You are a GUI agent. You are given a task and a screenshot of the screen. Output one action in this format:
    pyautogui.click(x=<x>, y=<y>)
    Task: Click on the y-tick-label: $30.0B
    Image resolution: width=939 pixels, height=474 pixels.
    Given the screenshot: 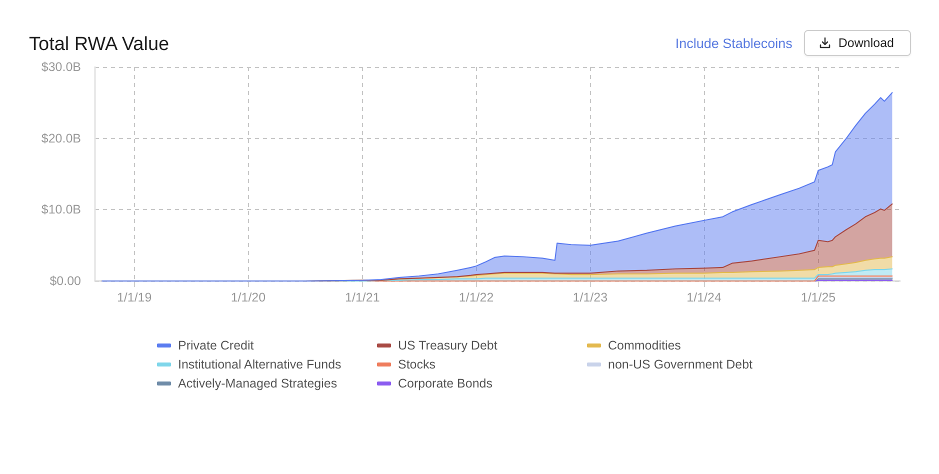 What is the action you would take?
    pyautogui.click(x=61, y=67)
    